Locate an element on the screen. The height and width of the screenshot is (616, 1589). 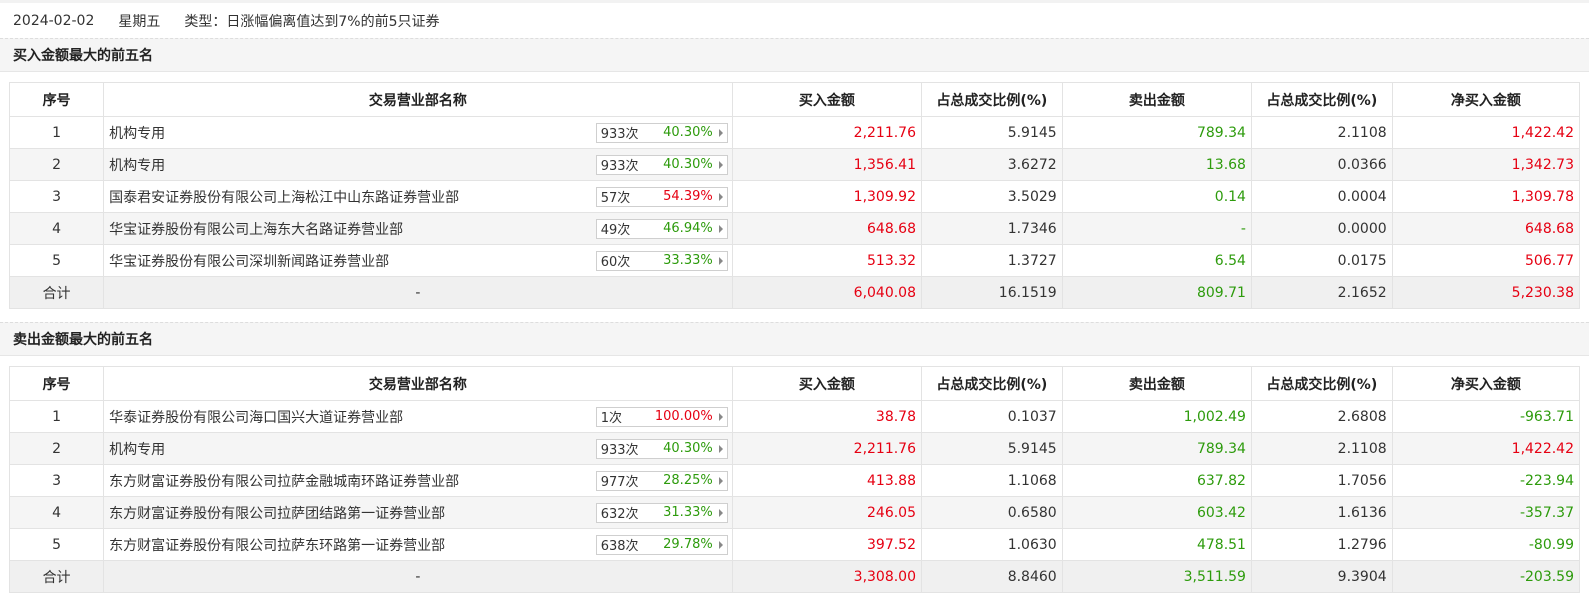
net-amount: -80.99 is located at coordinates (1486, 544).